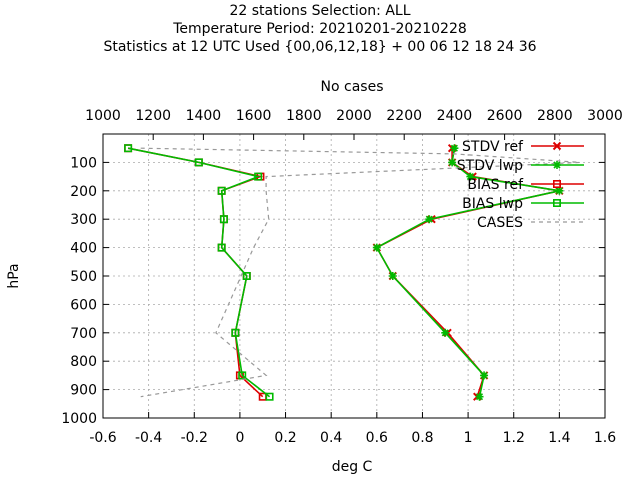 The width and height of the screenshot is (640, 480). Describe the element at coordinates (559, 438) in the screenshot. I see `x-tick-label: 1.4` at that location.